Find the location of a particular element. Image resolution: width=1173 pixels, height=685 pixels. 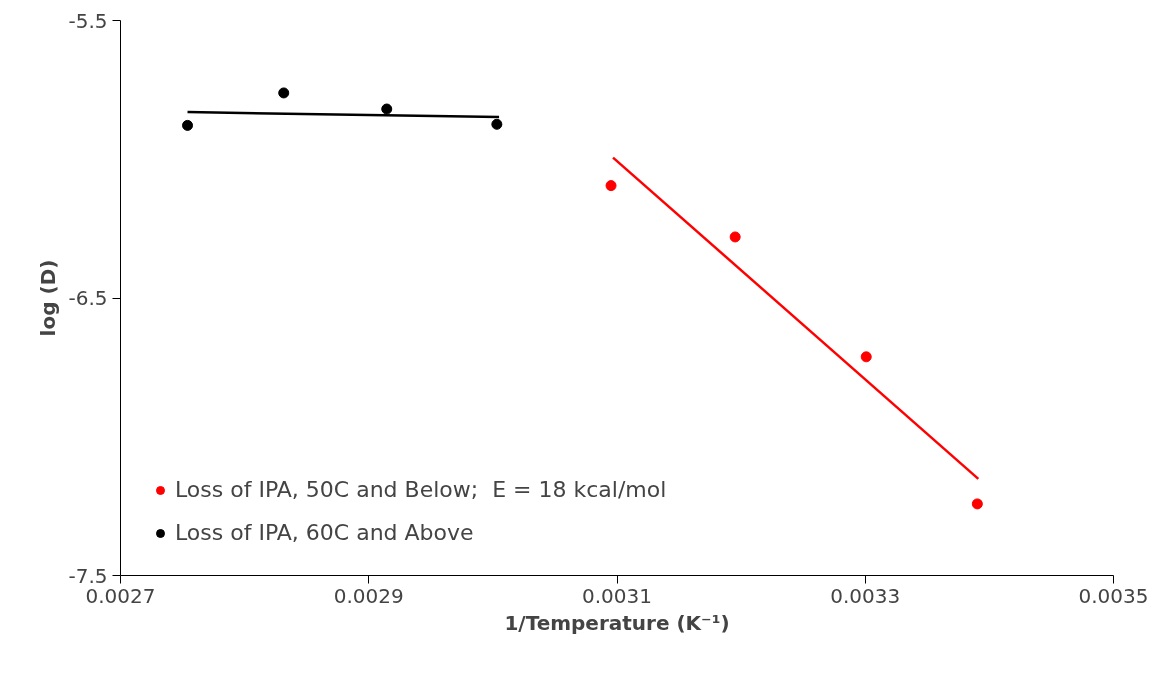

legend-label: Loss of IPA, 50C and Below; E = 18 kcal/mol is located at coordinates (421, 489).